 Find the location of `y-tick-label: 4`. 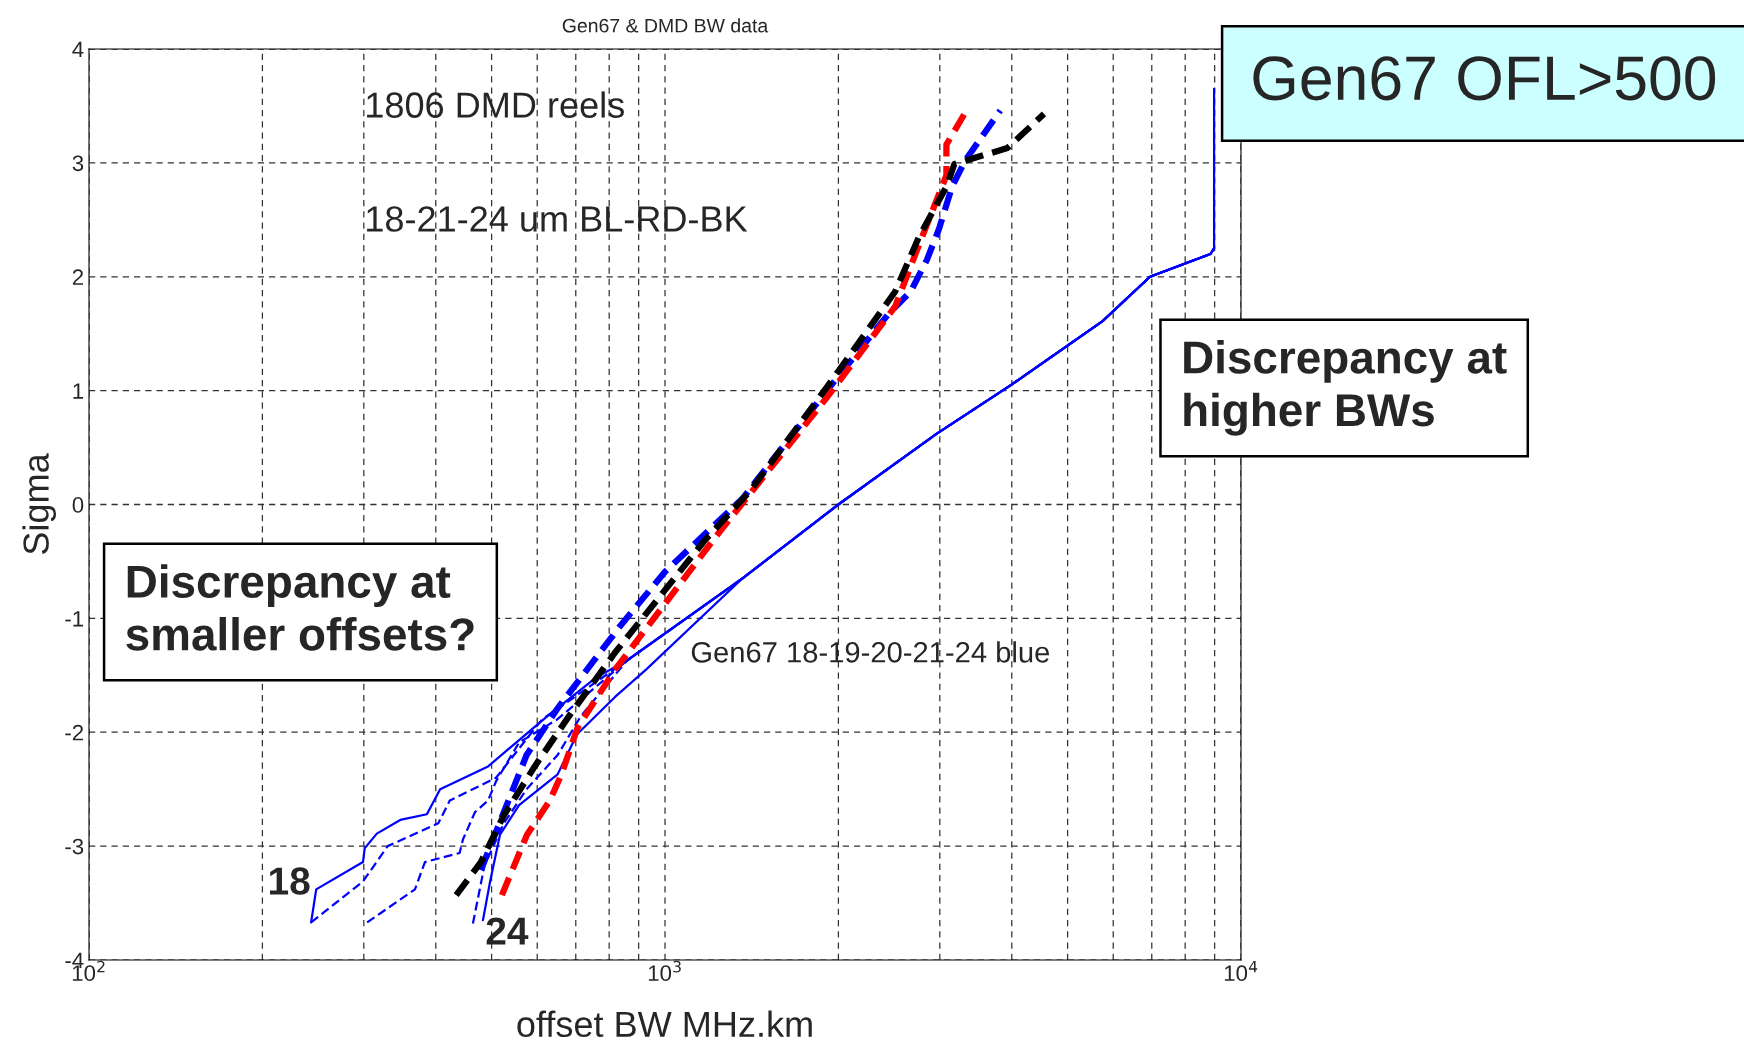

y-tick-label: 4 is located at coordinates (78, 49).